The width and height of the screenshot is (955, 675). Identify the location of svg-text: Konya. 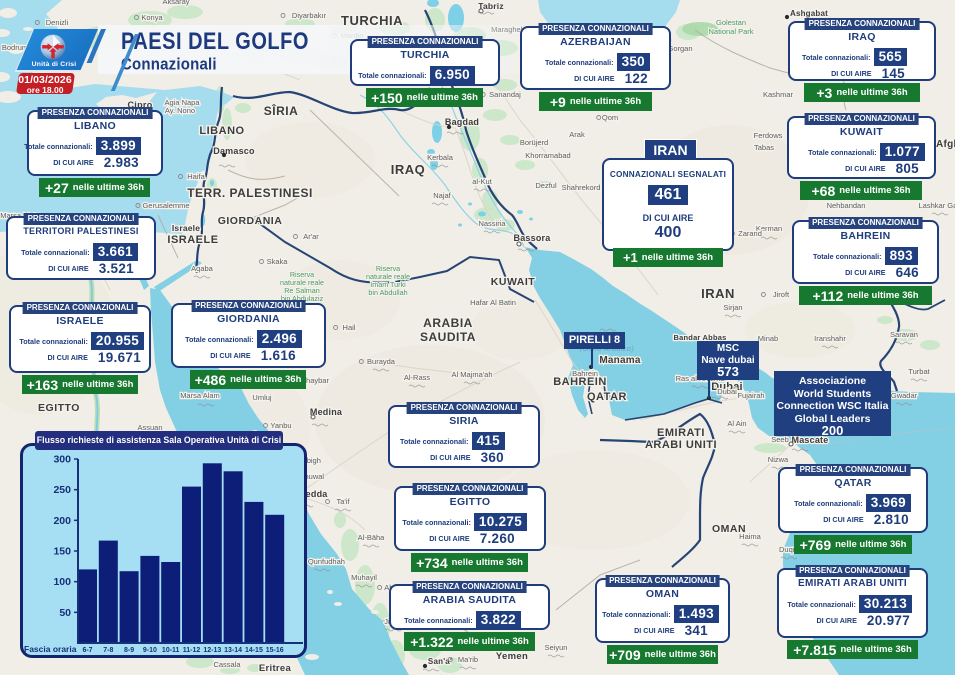
(152, 17).